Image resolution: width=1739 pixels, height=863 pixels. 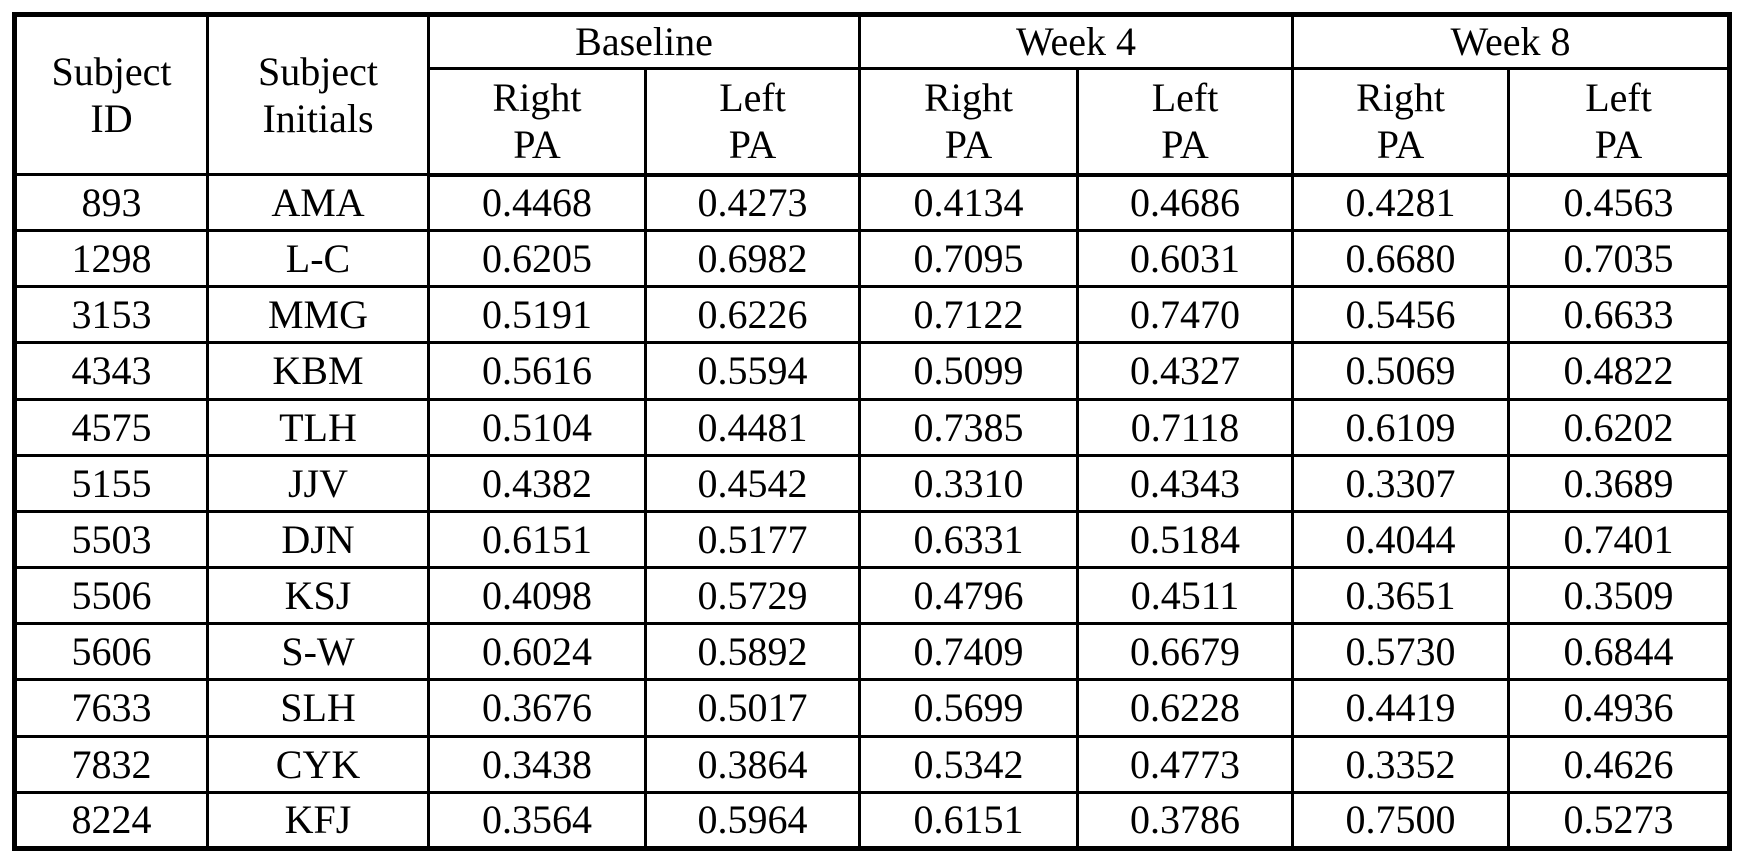 What do you see at coordinates (1619, 371) in the screenshot?
I see `pa-value-cell: 0.4822` at bounding box center [1619, 371].